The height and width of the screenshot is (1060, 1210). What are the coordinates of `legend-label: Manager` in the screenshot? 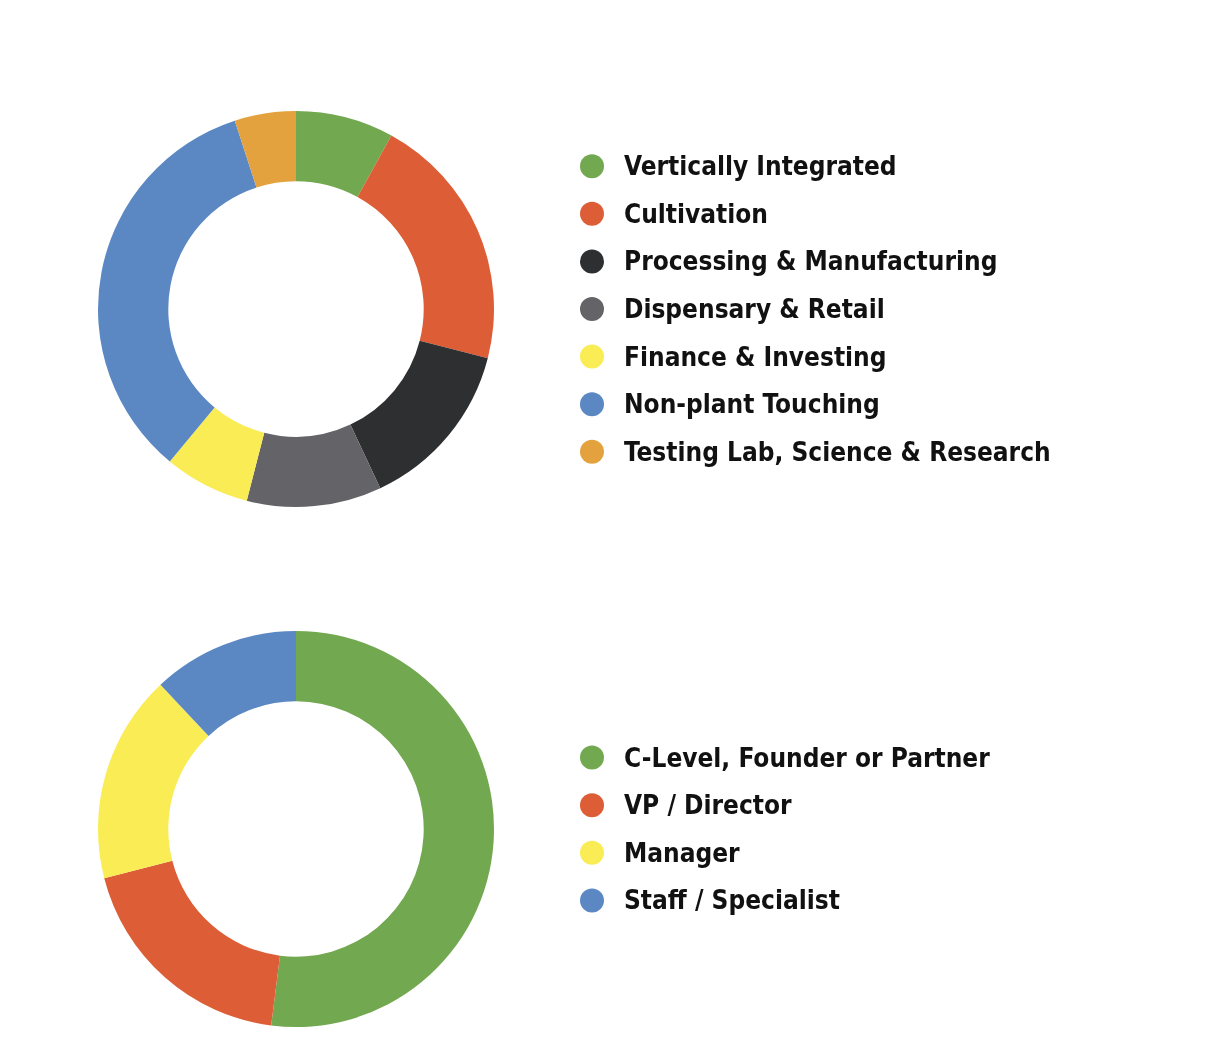 It's located at (682, 852).